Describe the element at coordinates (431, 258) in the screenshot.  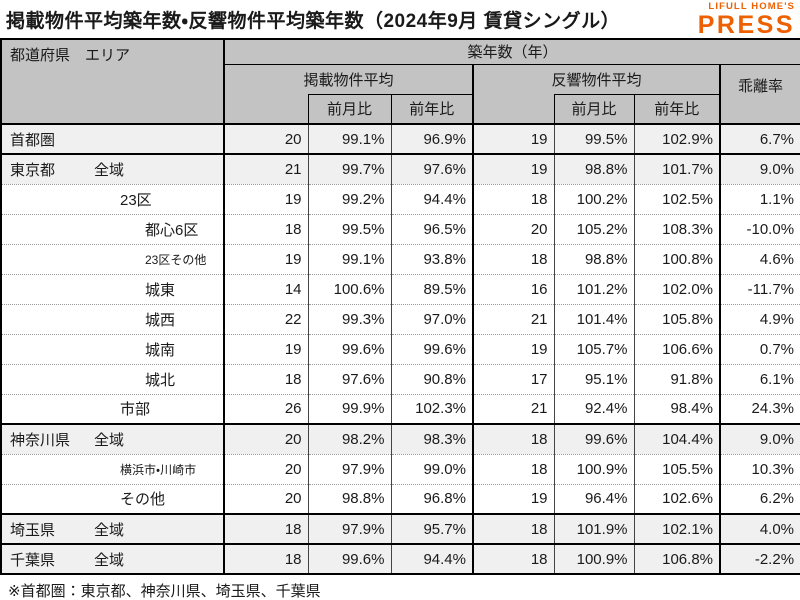
I see `listed-yoy-cell: 93.8%` at that location.